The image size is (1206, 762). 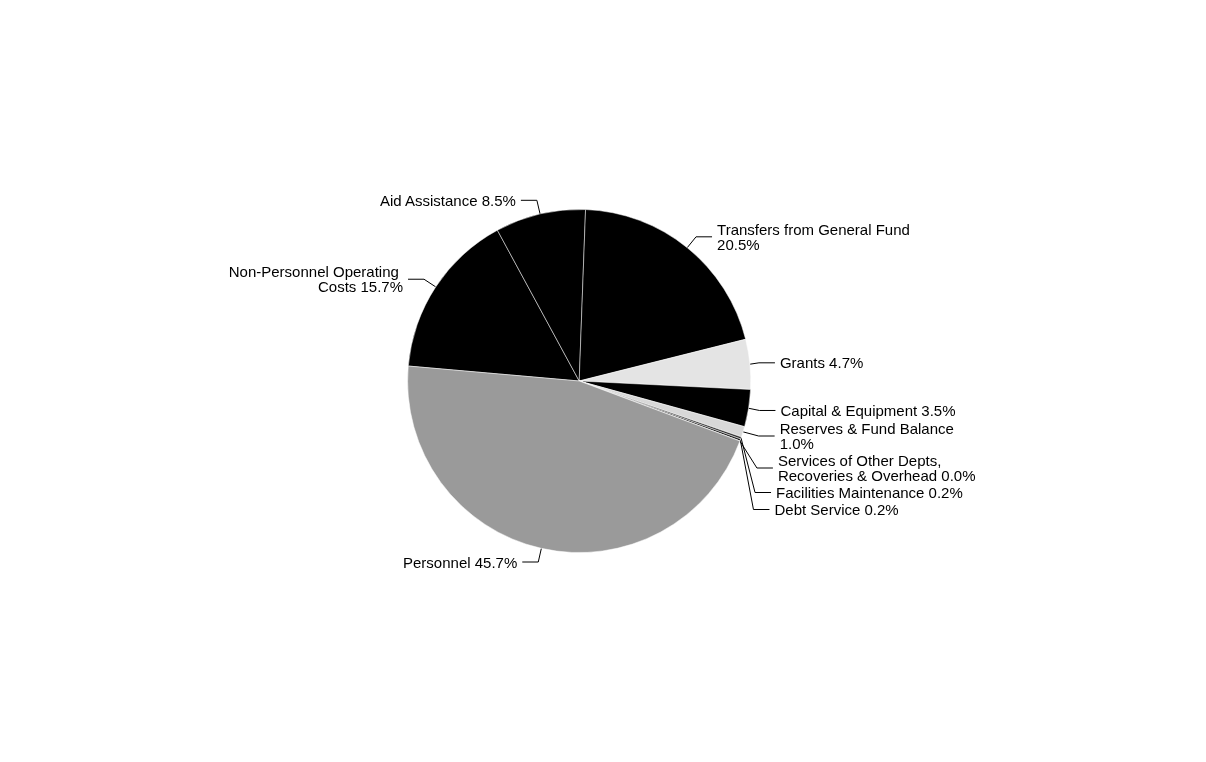 What do you see at coordinates (796, 443) in the screenshot?
I see `data-label: 1.0%` at bounding box center [796, 443].